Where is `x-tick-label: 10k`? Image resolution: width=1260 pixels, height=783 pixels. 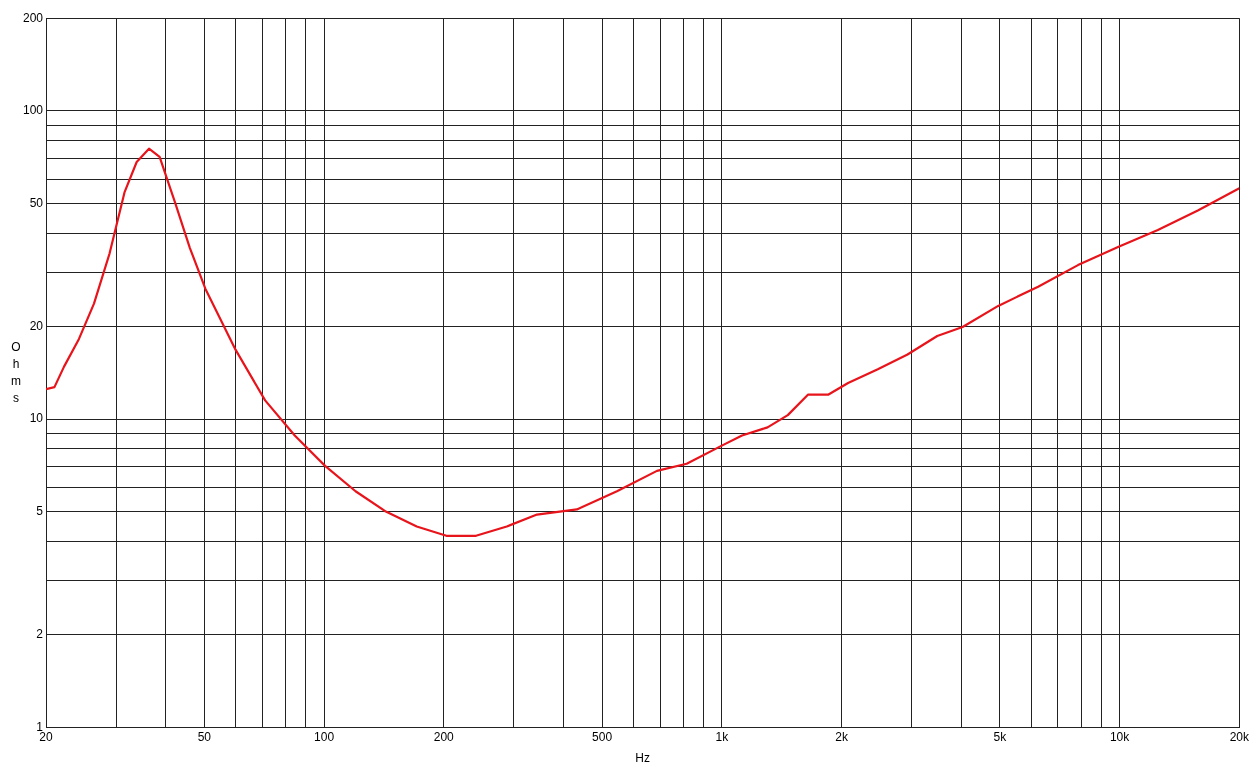 x-tick-label: 10k is located at coordinates (1120, 736).